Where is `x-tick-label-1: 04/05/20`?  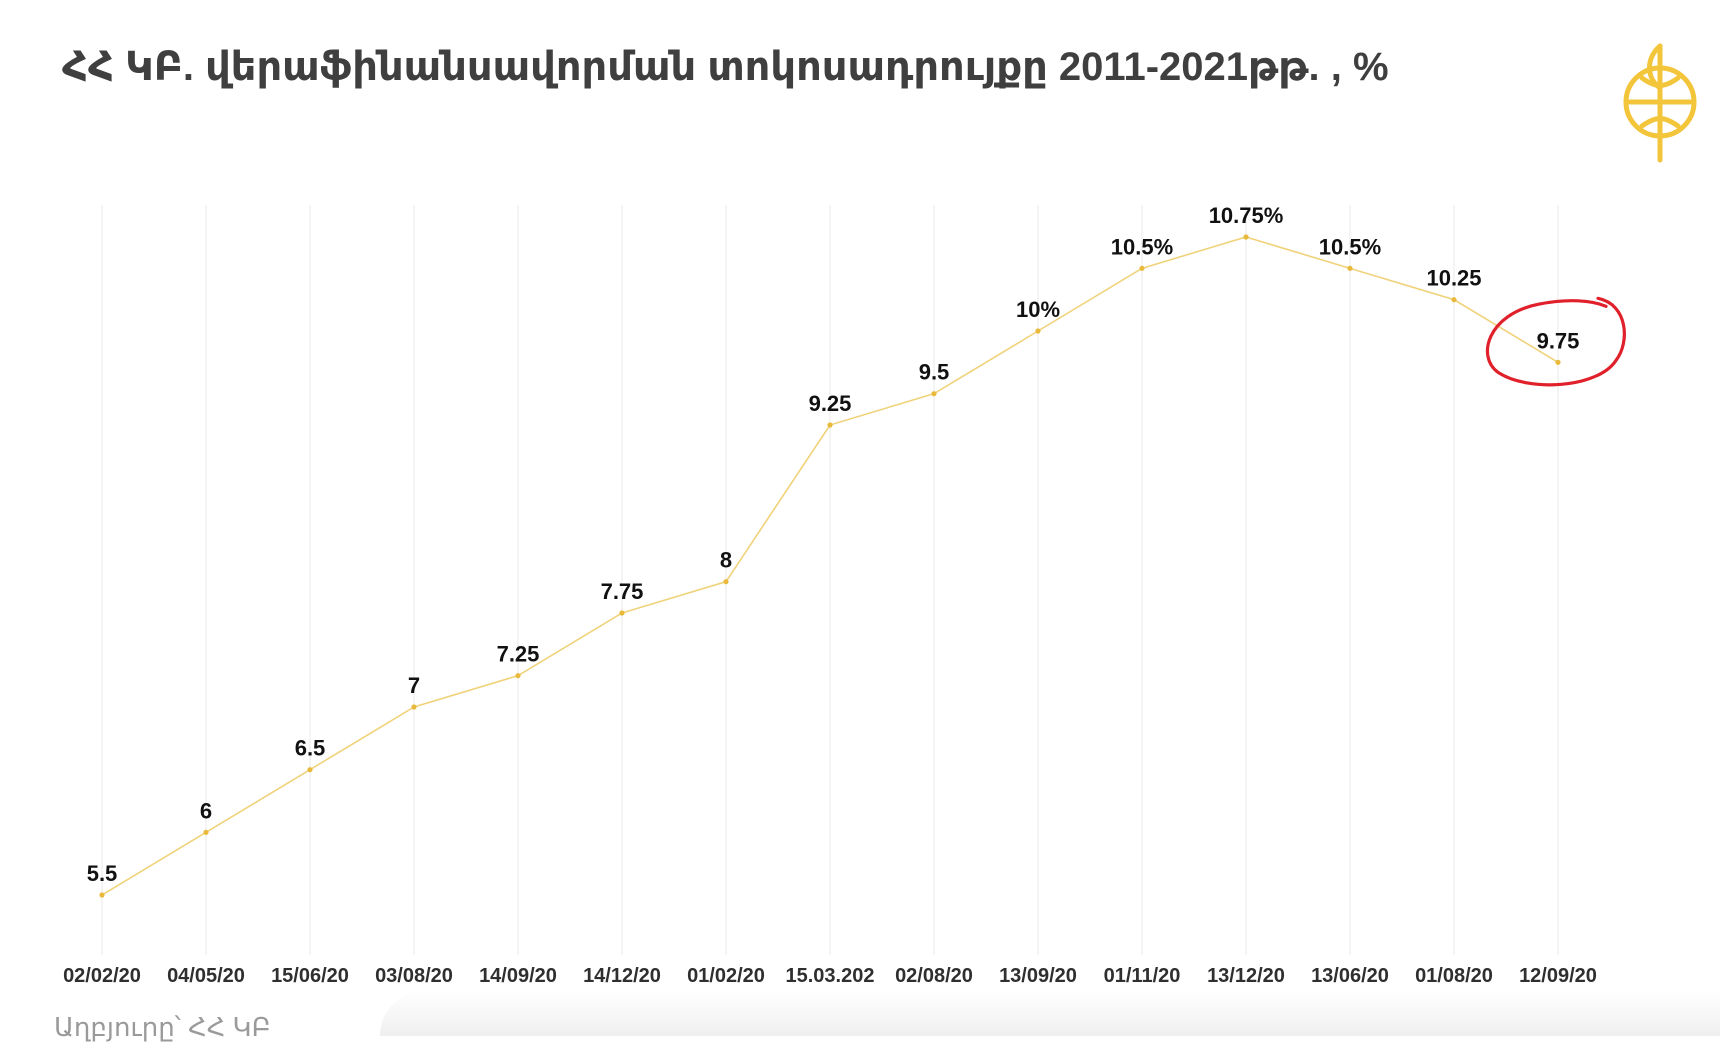 x-tick-label-1: 04/05/20 is located at coordinates (206, 976).